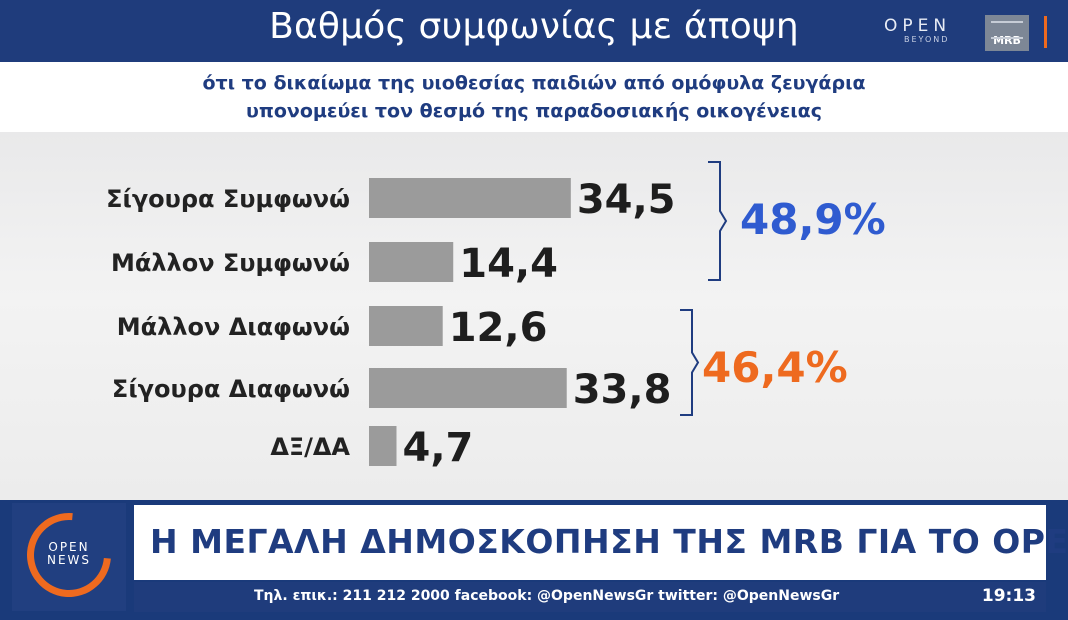 This screenshot has height=620, width=1068. I want to click on news-headline: Η ΜΕΓΑΛΗ ΔΗΜΟΣΚΟΠΗΣΗ ΤΗΣ MRB ΓΙΑ ΤΟ OPEN, so click(609, 541).